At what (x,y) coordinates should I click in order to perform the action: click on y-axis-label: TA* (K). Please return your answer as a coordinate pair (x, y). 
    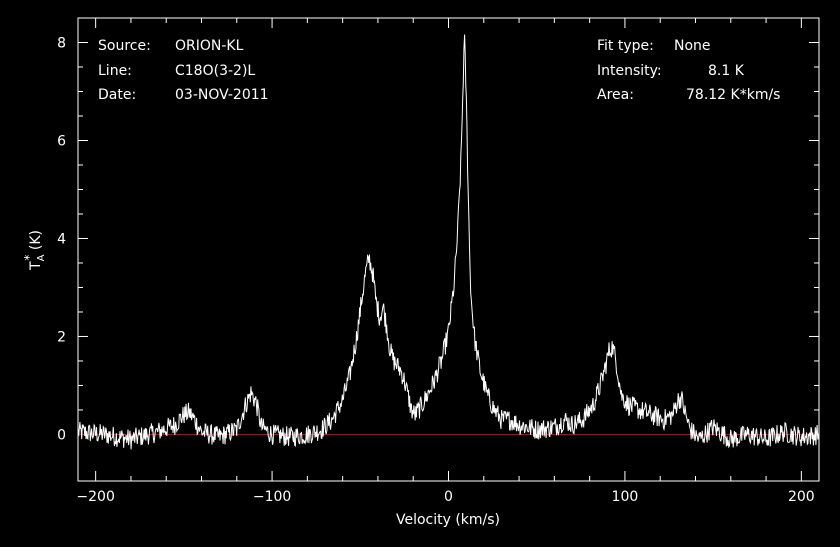
    Looking at the image, I should click on (34, 250).